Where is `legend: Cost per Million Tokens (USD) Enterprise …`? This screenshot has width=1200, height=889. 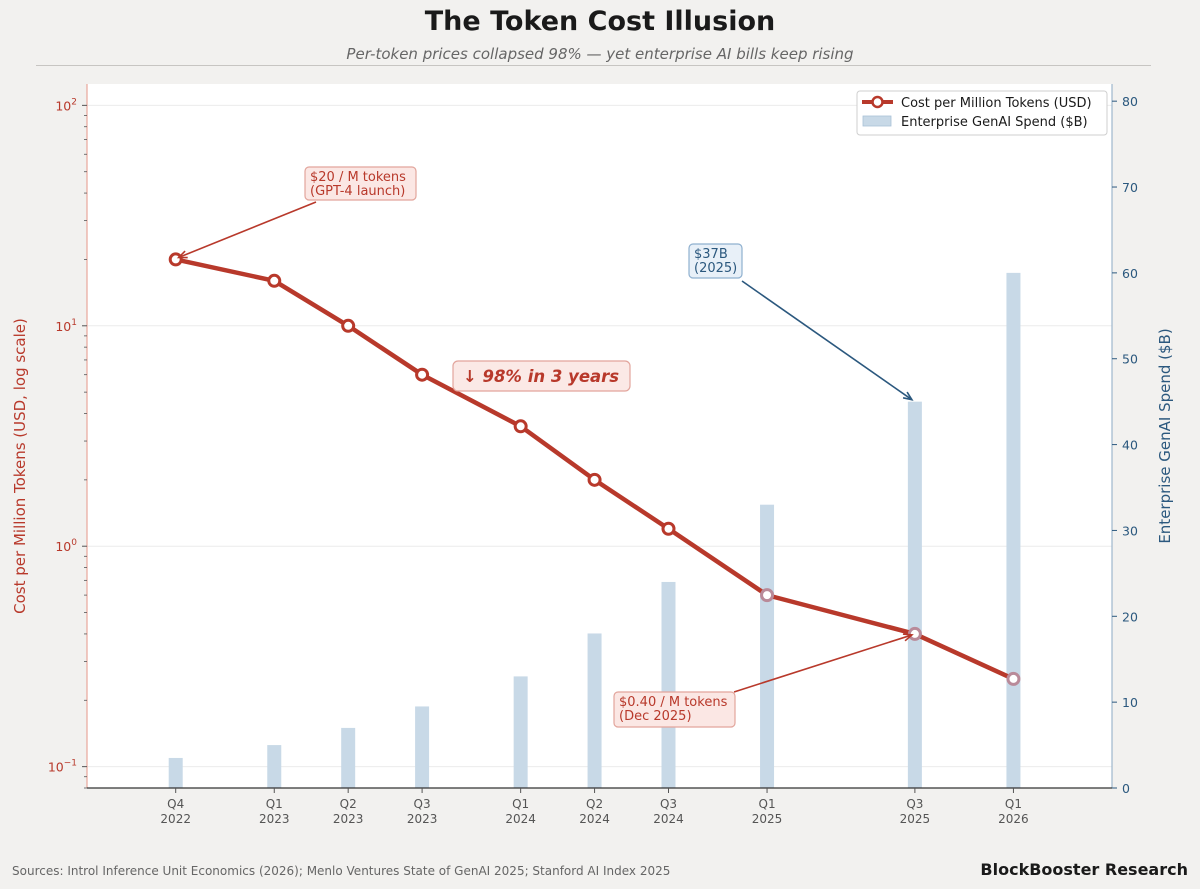 legend: Cost per Million Tokens (USD) Enterprise … is located at coordinates (982, 113).